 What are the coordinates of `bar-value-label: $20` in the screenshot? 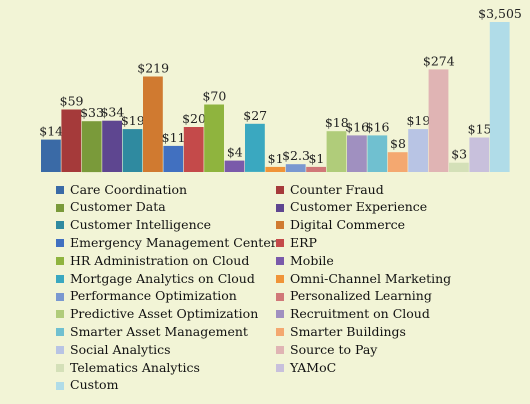 It's located at (194, 118).